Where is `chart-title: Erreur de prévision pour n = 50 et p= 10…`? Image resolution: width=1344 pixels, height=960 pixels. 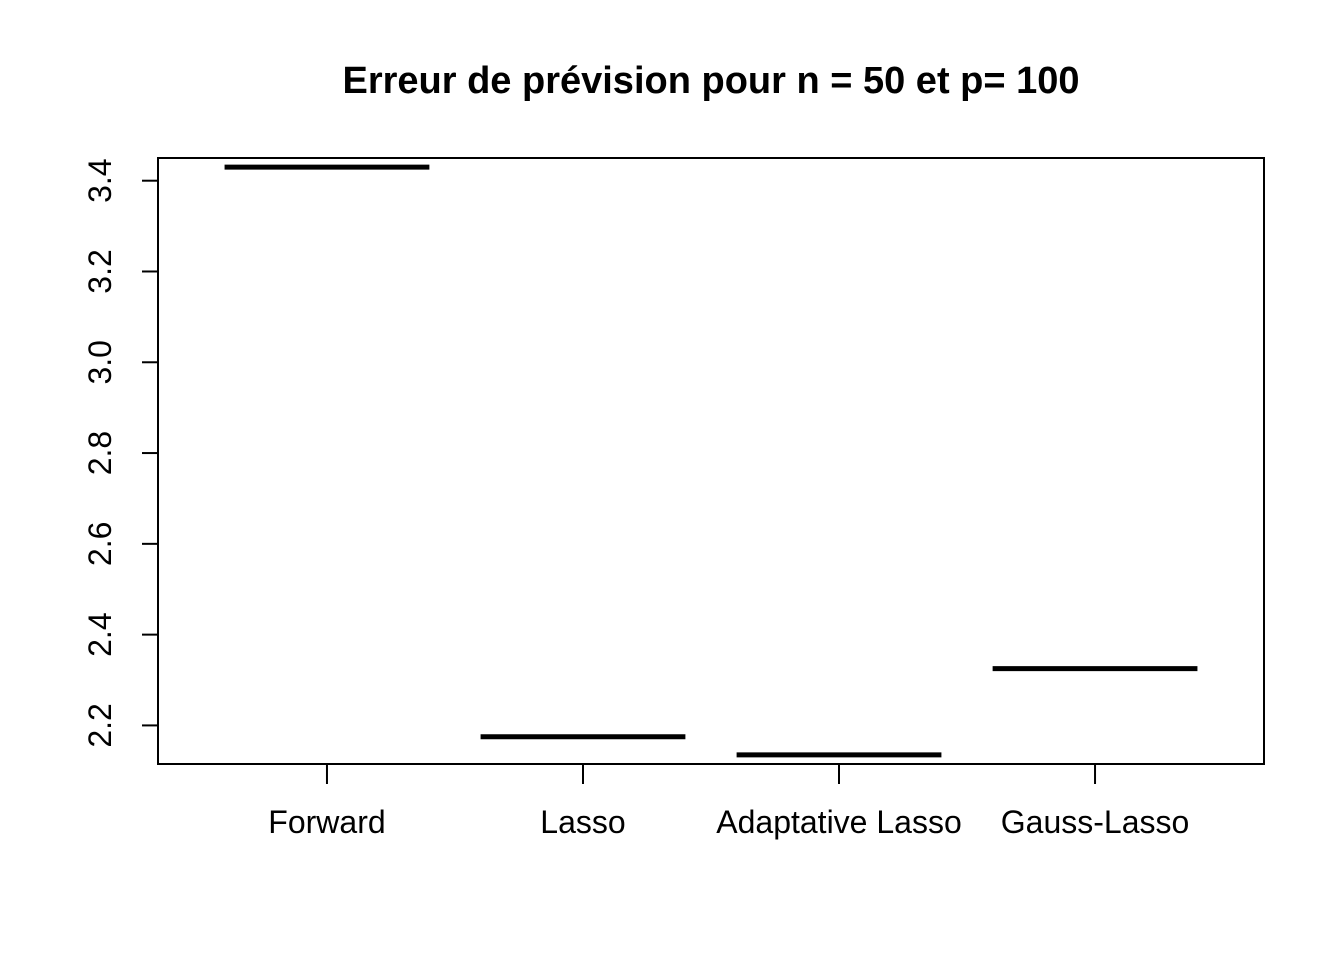
chart-title: Erreur de prévision pour n = 50 et p= 10… is located at coordinates (710, 81).